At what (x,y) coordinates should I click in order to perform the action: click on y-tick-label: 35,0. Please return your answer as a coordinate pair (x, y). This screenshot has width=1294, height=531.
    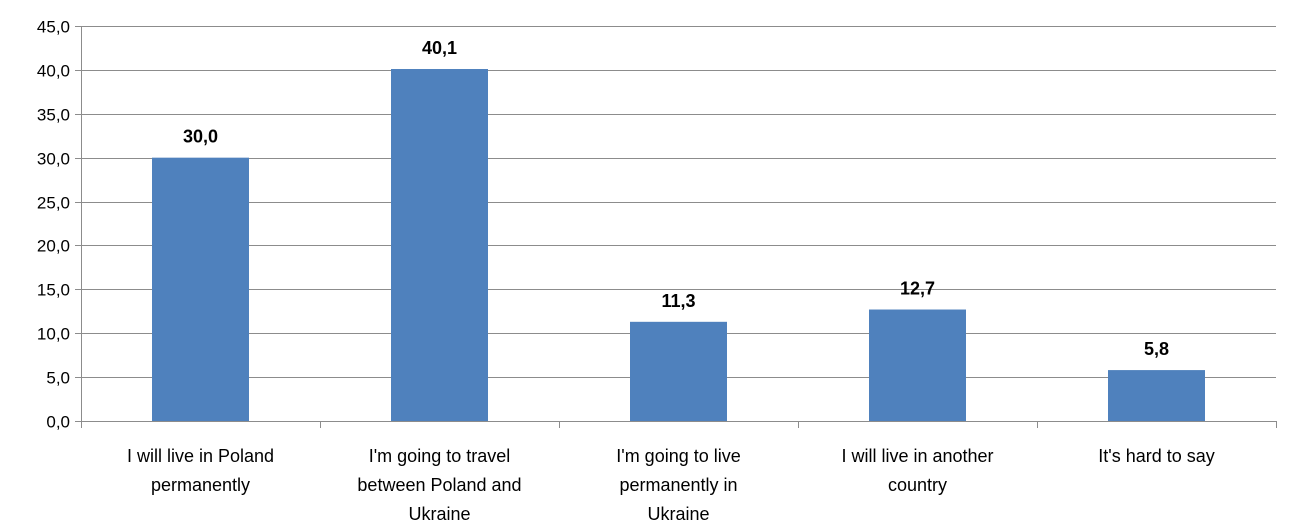
    Looking at the image, I should click on (53, 115).